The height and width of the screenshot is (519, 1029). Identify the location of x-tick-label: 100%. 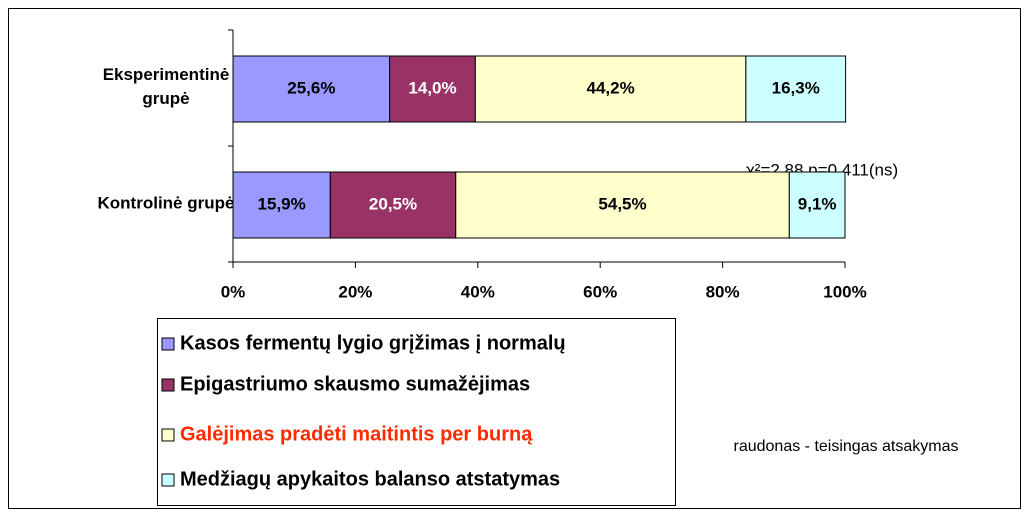
(844, 291).